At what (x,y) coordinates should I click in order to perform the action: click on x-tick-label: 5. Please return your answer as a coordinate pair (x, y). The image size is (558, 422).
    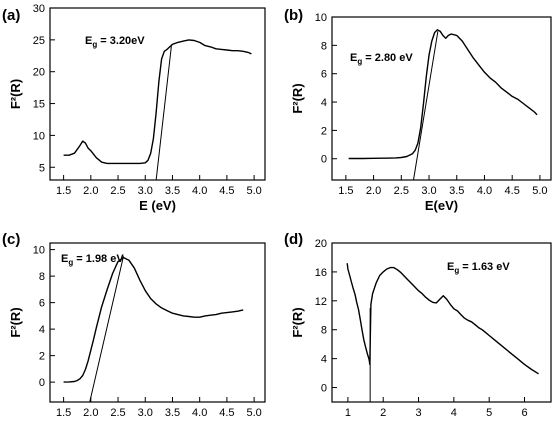
    Looking at the image, I should click on (489, 413).